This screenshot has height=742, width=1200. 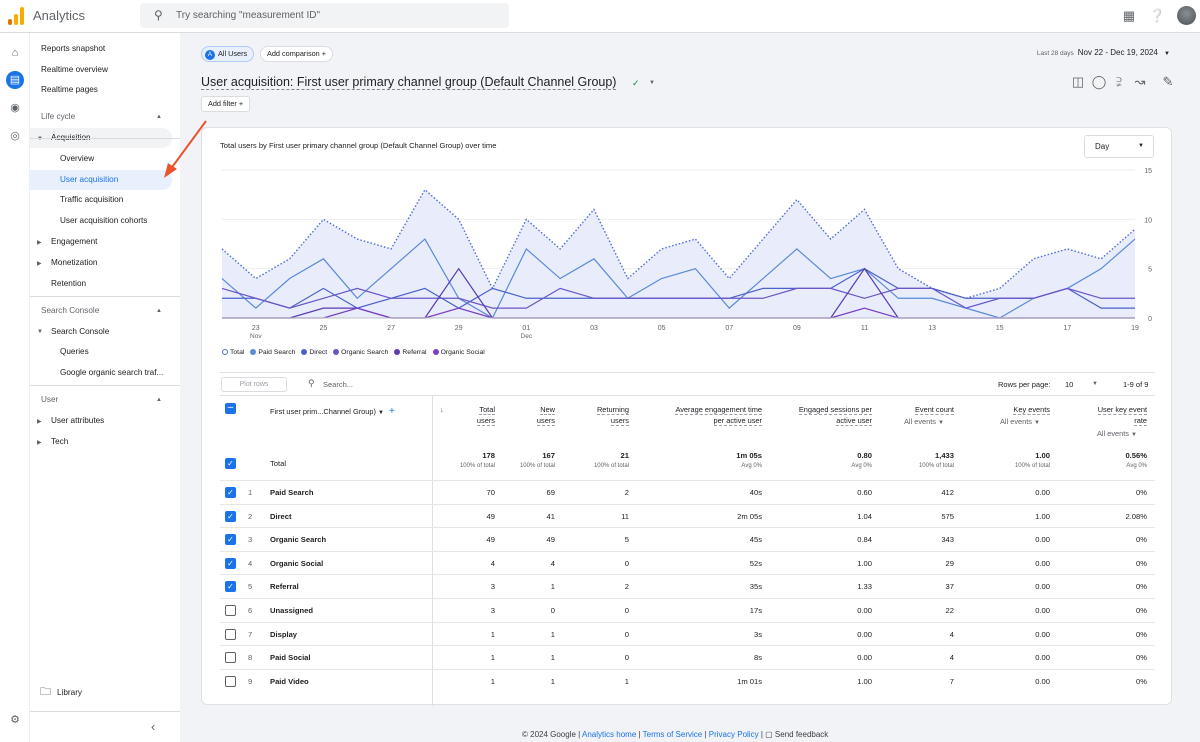 What do you see at coordinates (60, 441) in the screenshot?
I see `sidebar-item-tech: Tech` at bounding box center [60, 441].